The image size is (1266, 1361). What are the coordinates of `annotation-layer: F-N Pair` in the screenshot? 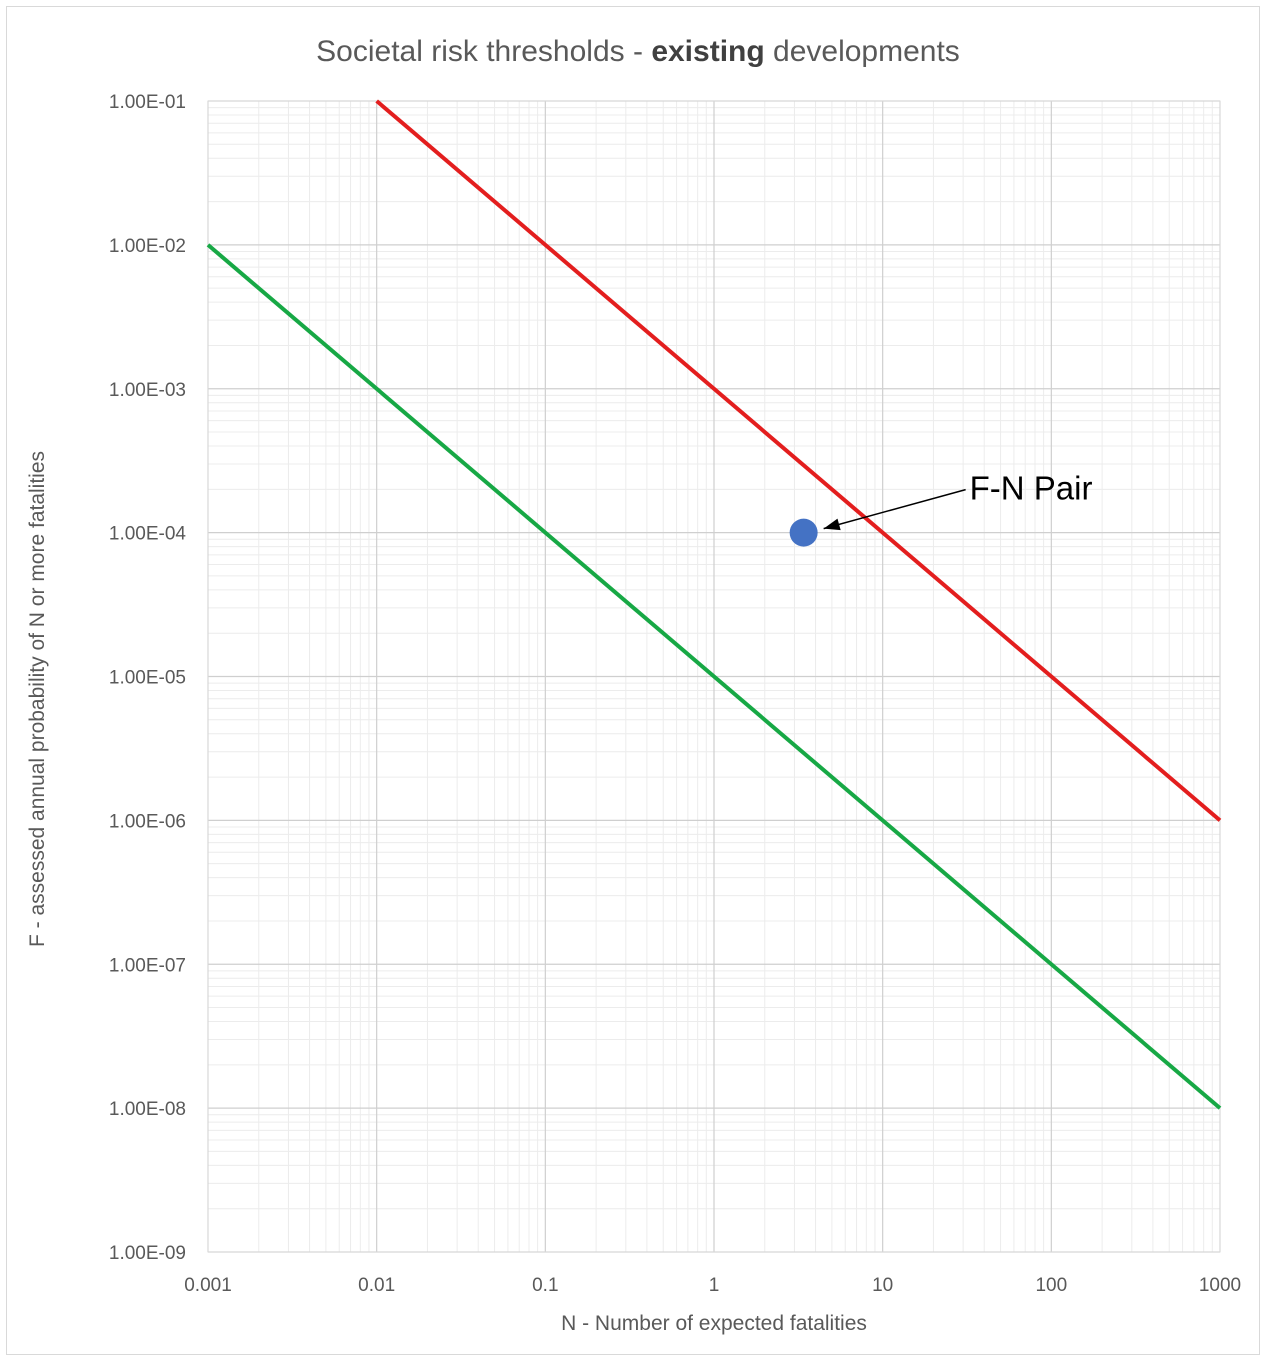 It's located at (958, 500).